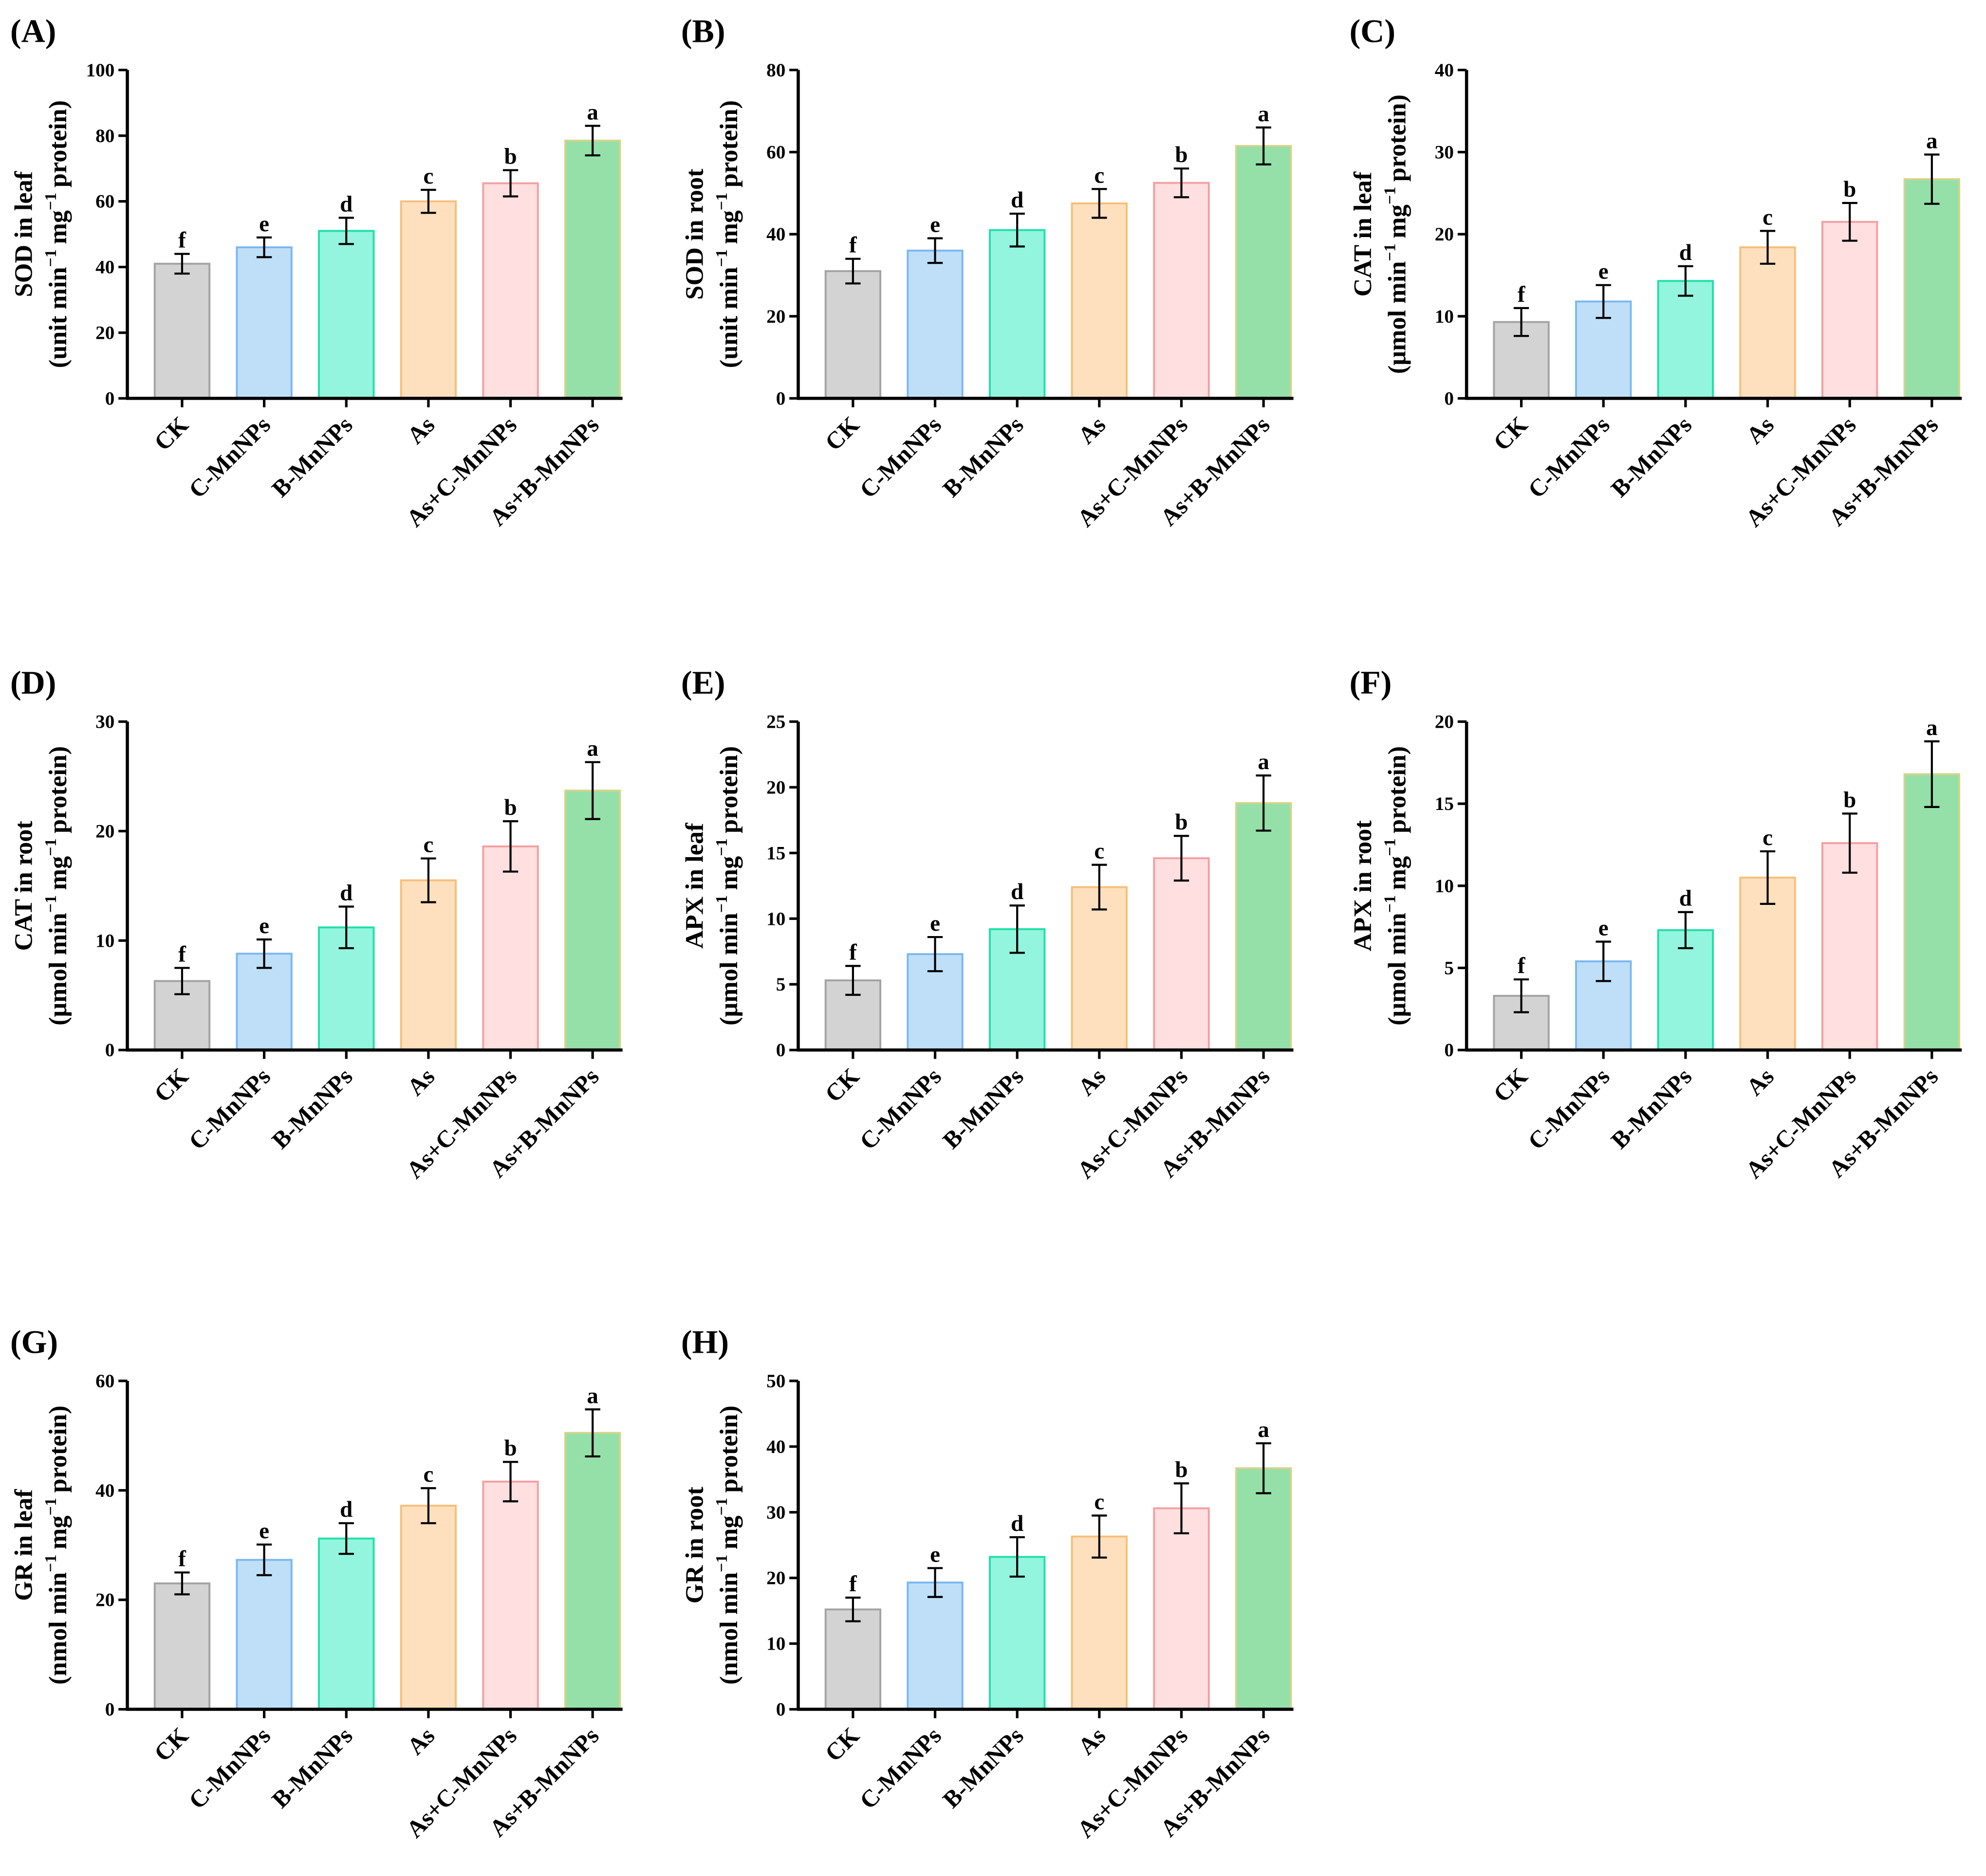  Describe the element at coordinates (34, 1342) in the screenshot. I see `panel-label: (G)` at that location.